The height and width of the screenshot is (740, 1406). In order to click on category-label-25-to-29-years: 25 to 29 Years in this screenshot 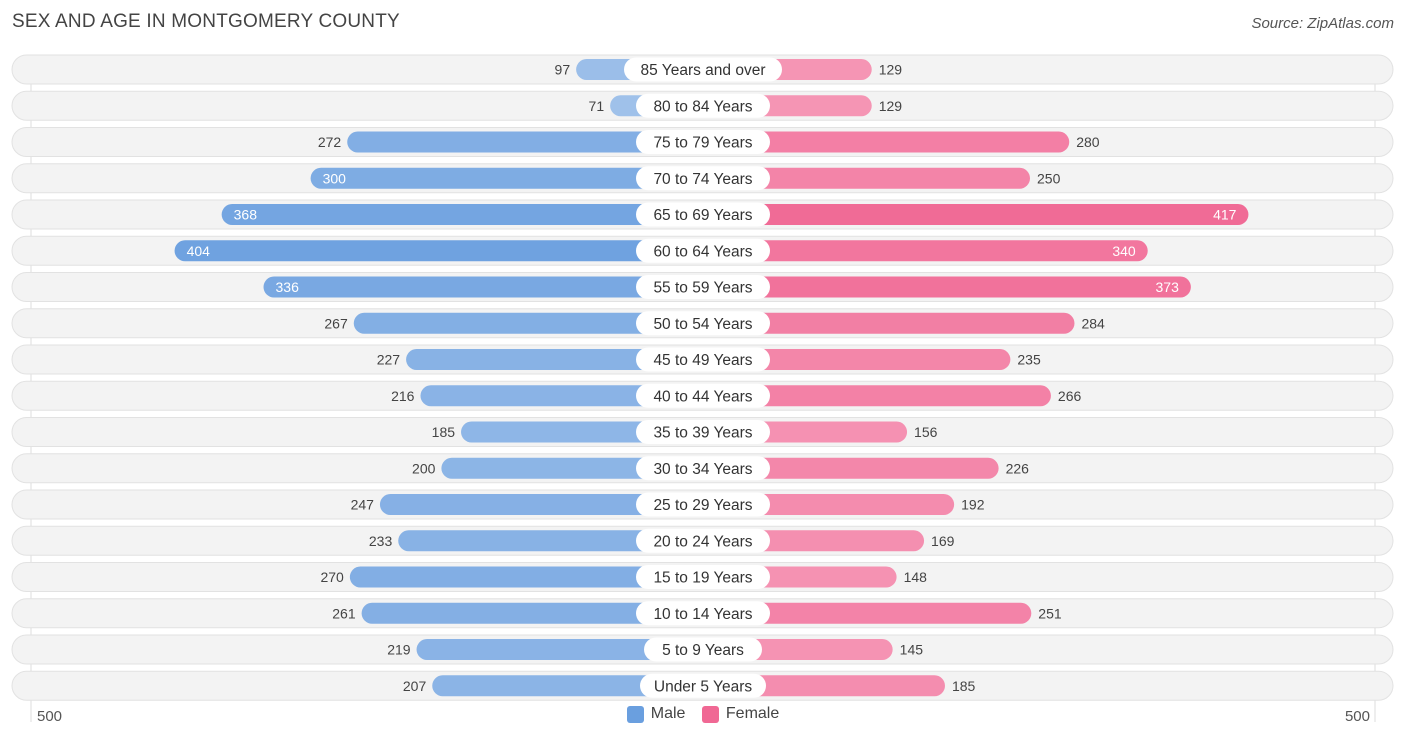, I will do `click(702, 505)`.